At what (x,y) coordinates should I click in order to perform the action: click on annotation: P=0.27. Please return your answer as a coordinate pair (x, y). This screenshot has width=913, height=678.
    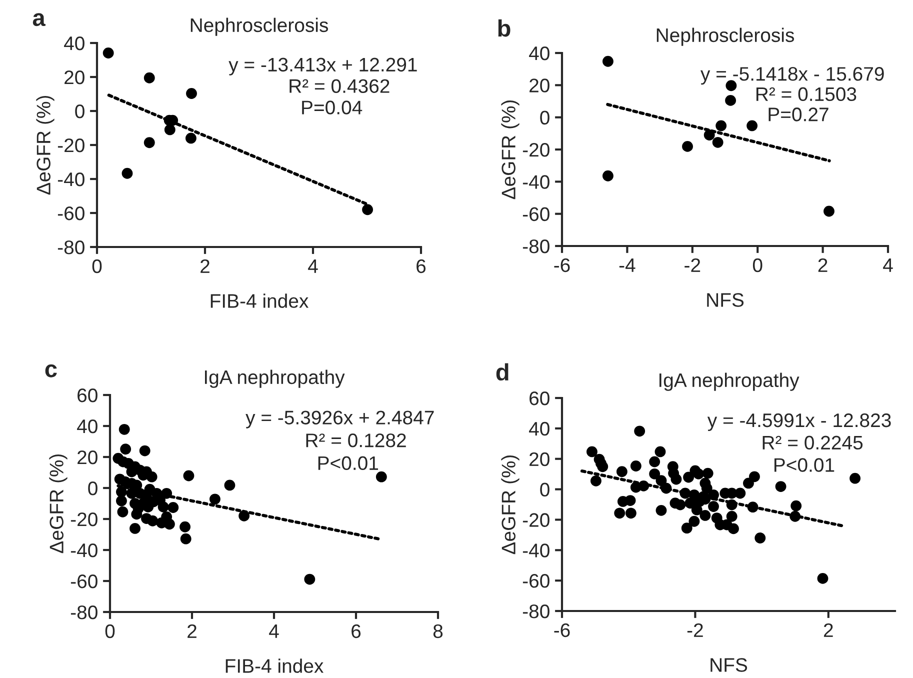
    Looking at the image, I should click on (798, 115).